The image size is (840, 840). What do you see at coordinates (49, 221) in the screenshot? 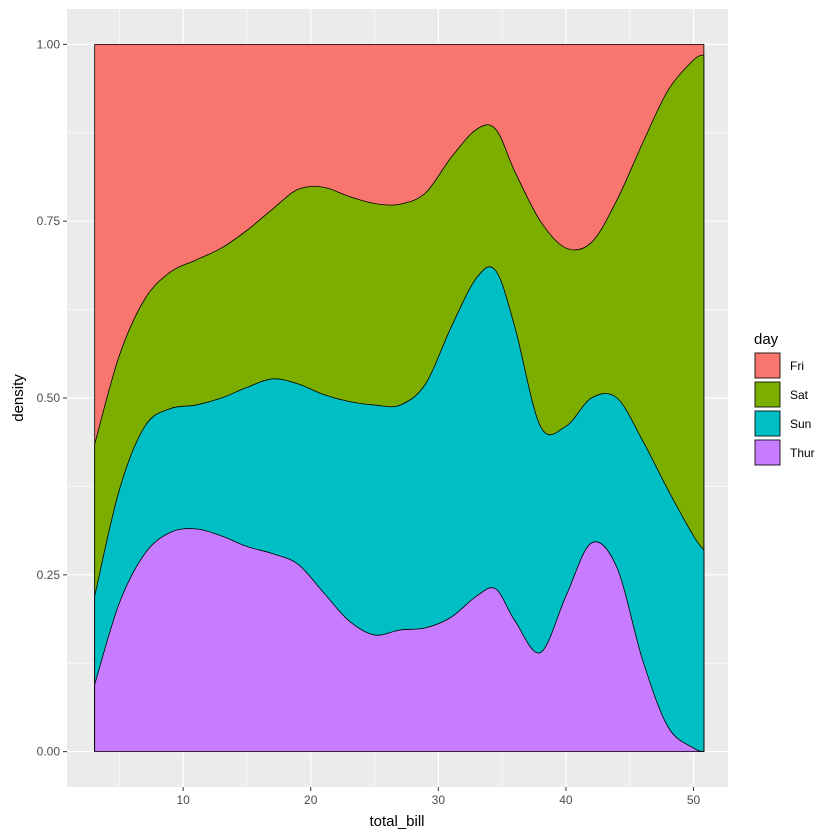
I see `y-tick-label: 0.75` at bounding box center [49, 221].